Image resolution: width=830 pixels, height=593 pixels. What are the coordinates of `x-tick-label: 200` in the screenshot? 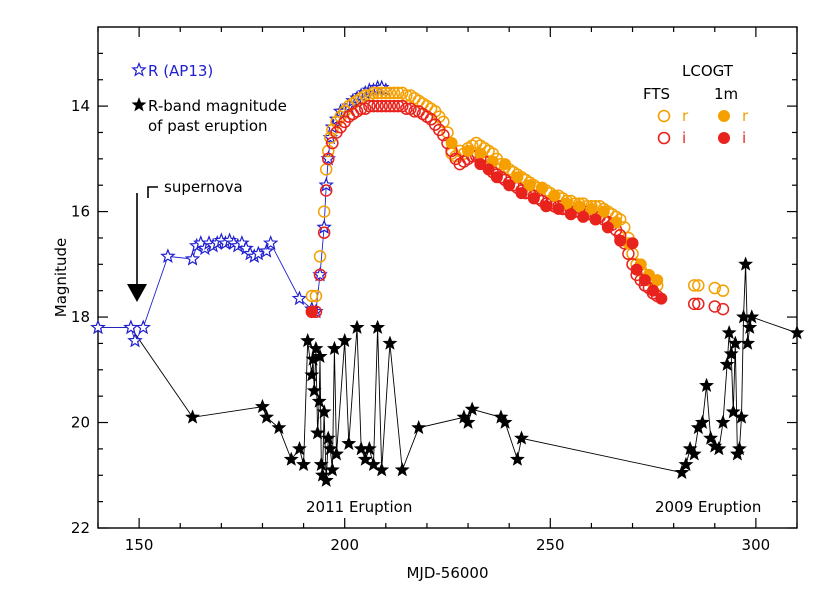 It's located at (344, 545).